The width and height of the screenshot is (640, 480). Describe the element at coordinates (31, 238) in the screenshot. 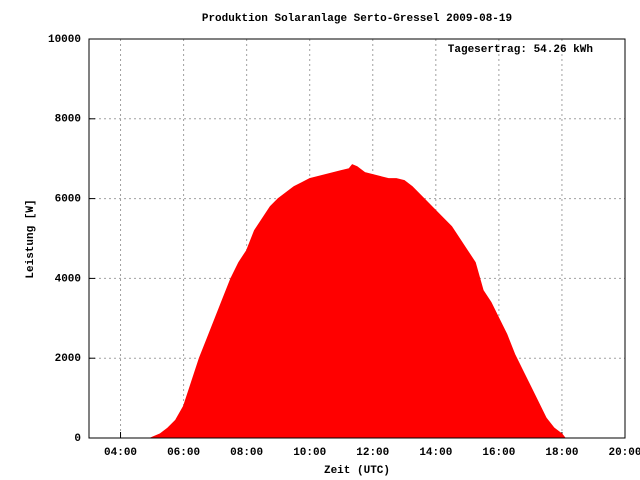

I see `y-axis-label: Leistung [W]` at that location.